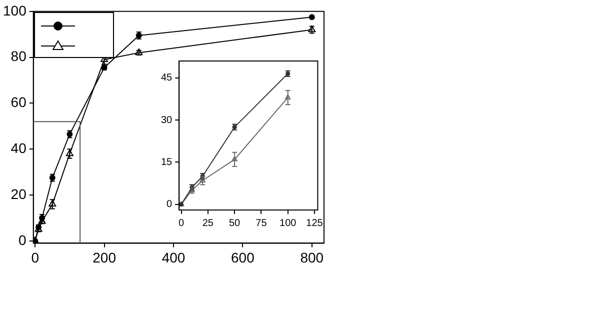  Describe the element at coordinates (104, 257) in the screenshot. I see `x-tick-label: 200` at that location.